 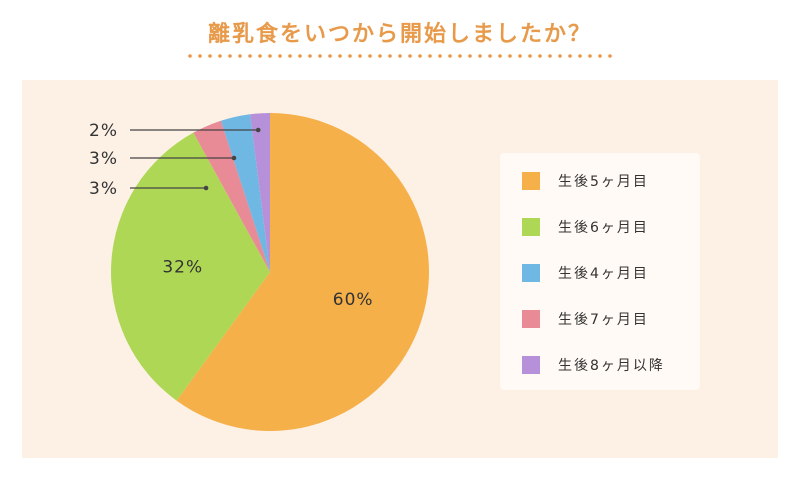 I want to click on legend-item: 生後8ヶ月以降, so click(x=593, y=365).